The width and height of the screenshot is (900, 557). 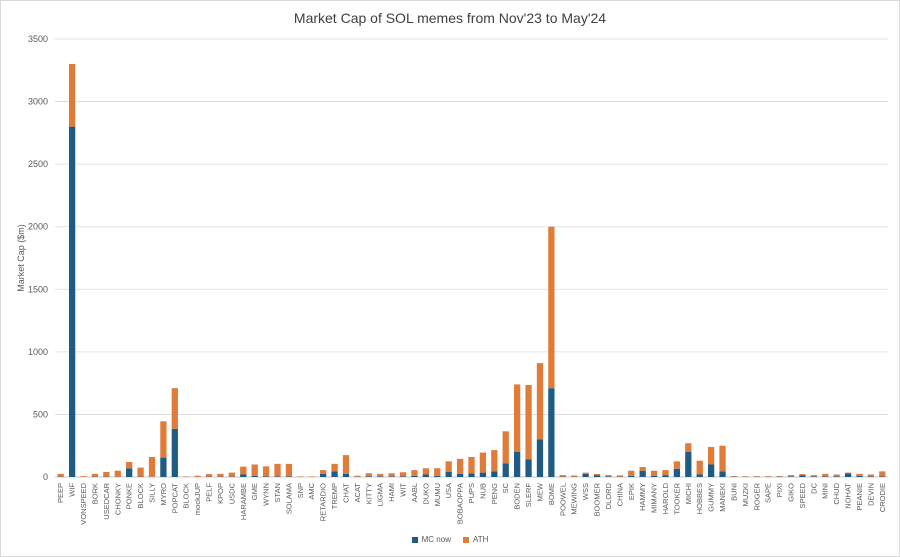 I want to click on x-tick-label: ACAT, so click(x=357, y=493).